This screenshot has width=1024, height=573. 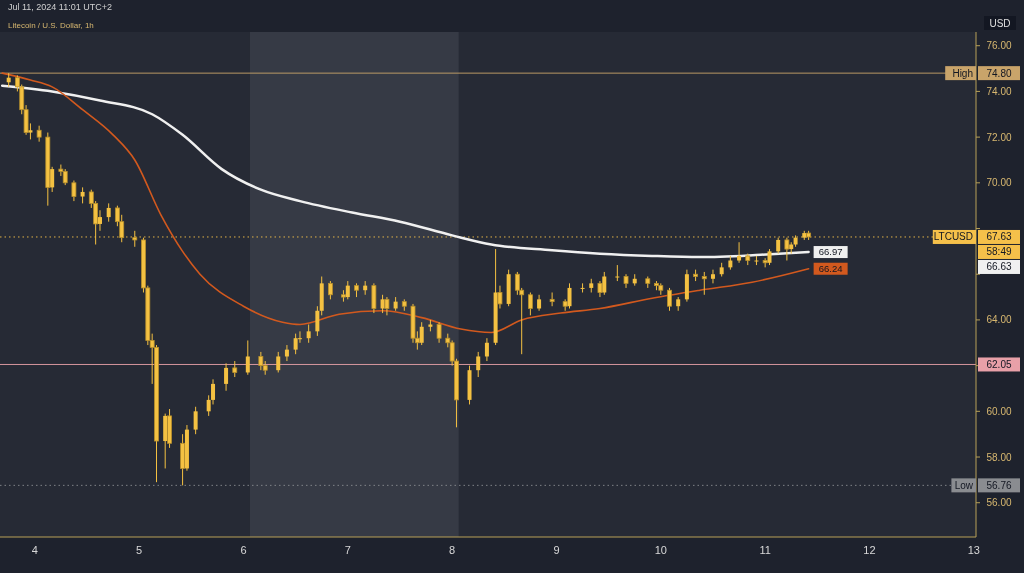 I want to click on annotation: 56.76, so click(x=999, y=485).